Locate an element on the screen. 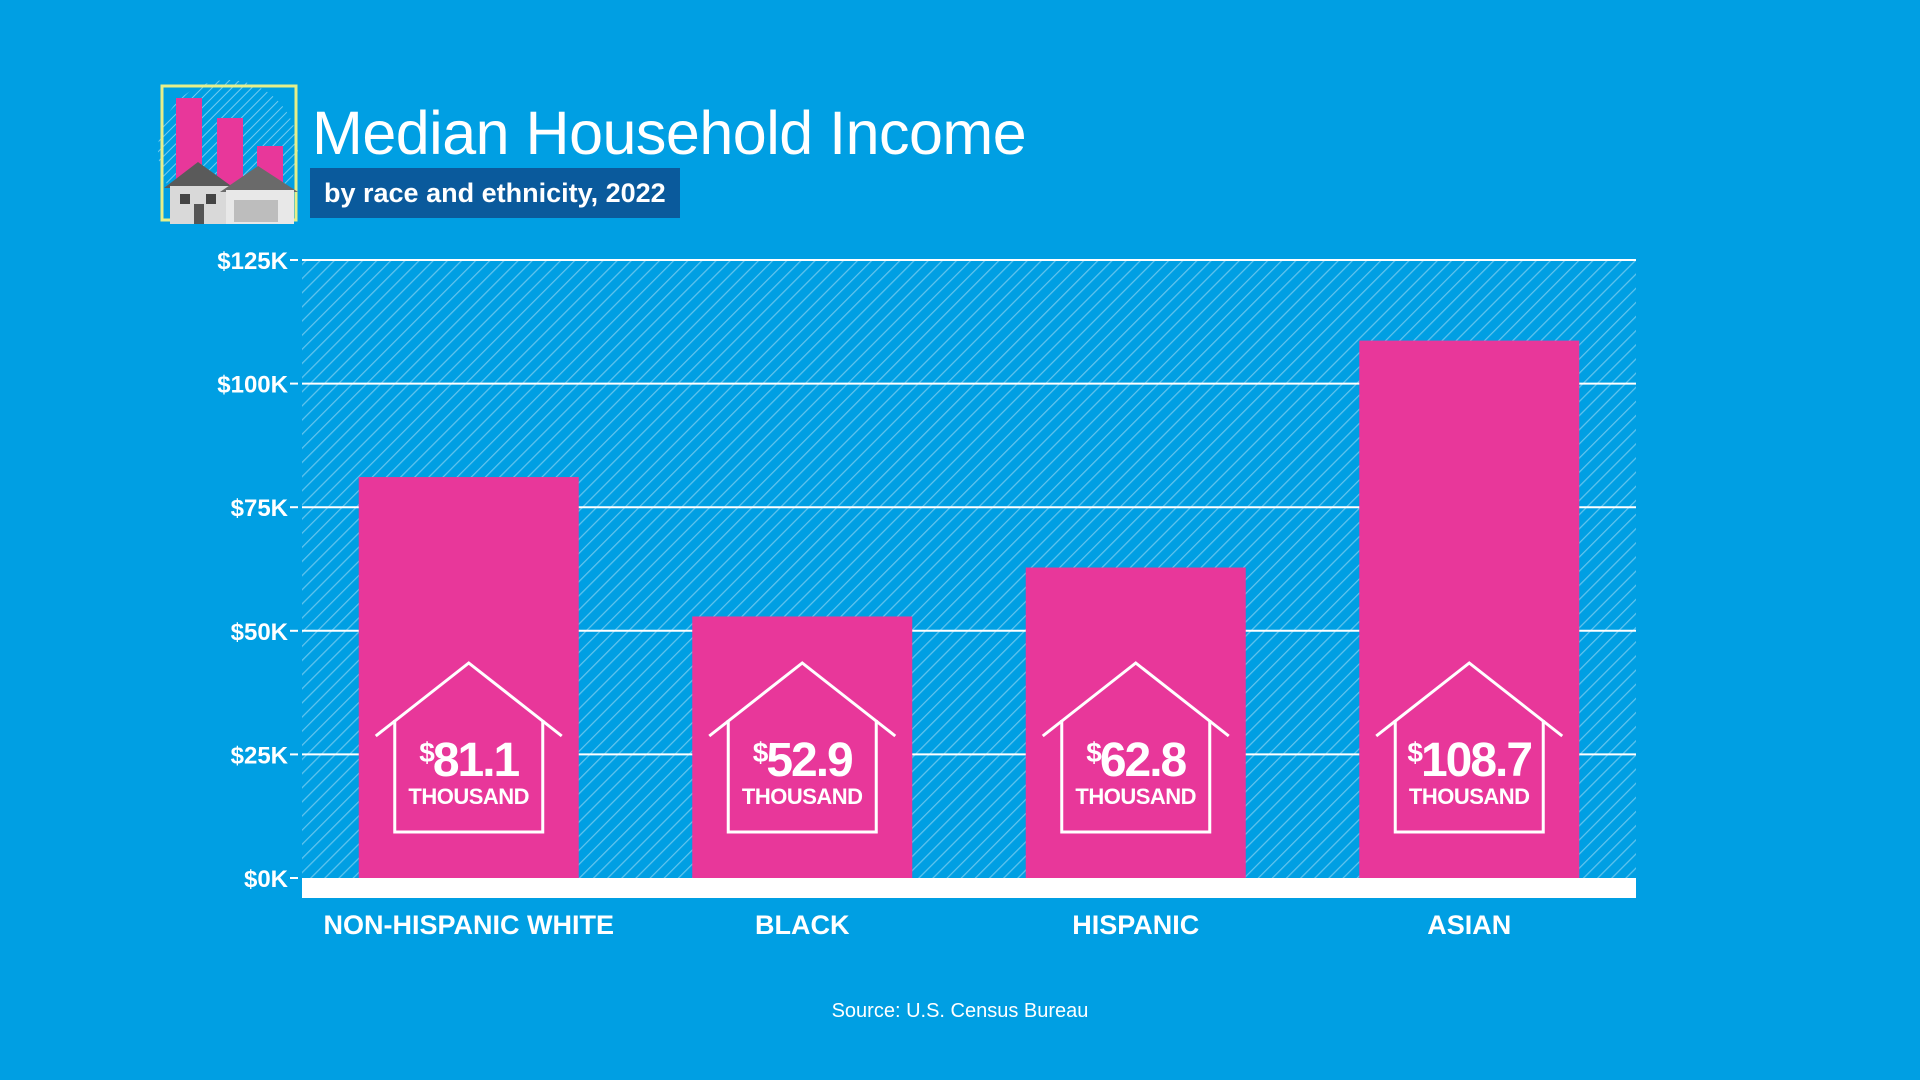 This screenshot has height=1080, width=1920. y-tick-label: $0K is located at coordinates (266, 879).